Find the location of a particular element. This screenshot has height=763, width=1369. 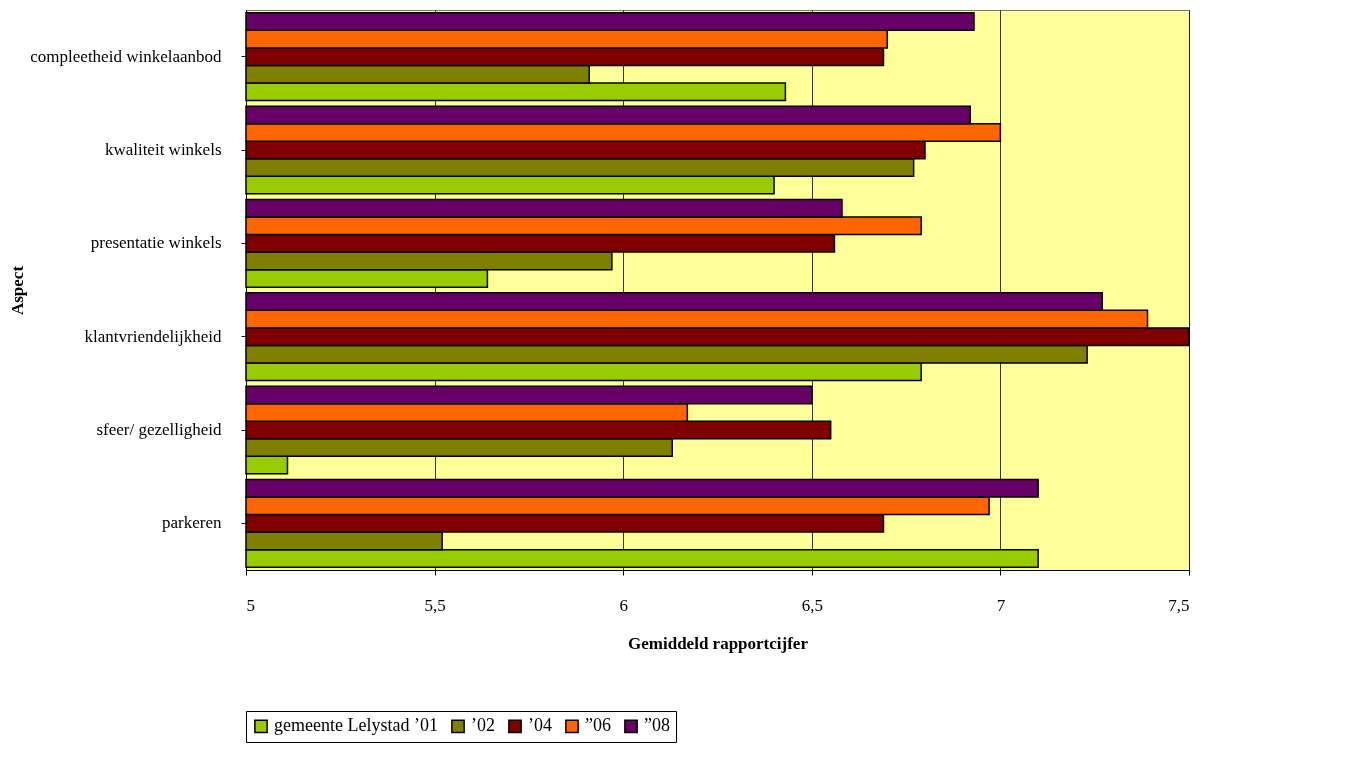

y-tick-label: sfeer/ gezelligheid is located at coordinates (159, 429).